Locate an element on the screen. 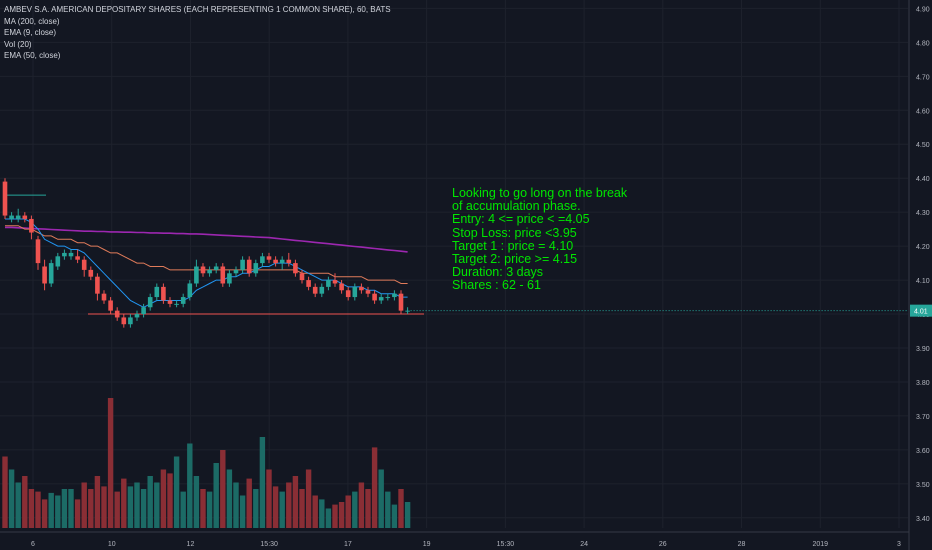 The height and width of the screenshot is (550, 932). last-price-tag is located at coordinates (921, 310).